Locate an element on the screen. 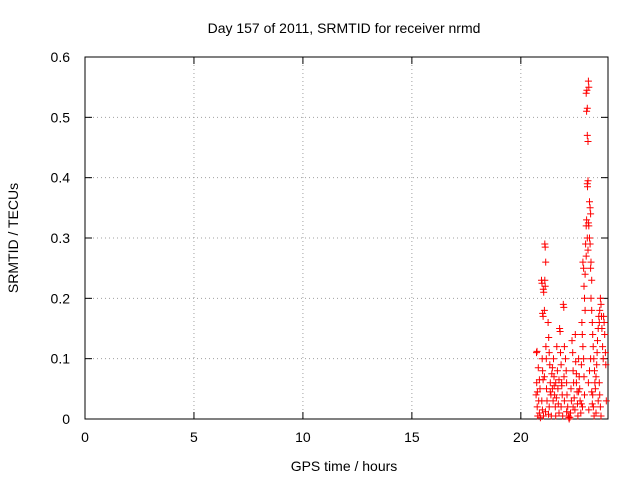 The width and height of the screenshot is (640, 480). y-tick-label: 0.3 is located at coordinates (61, 238).